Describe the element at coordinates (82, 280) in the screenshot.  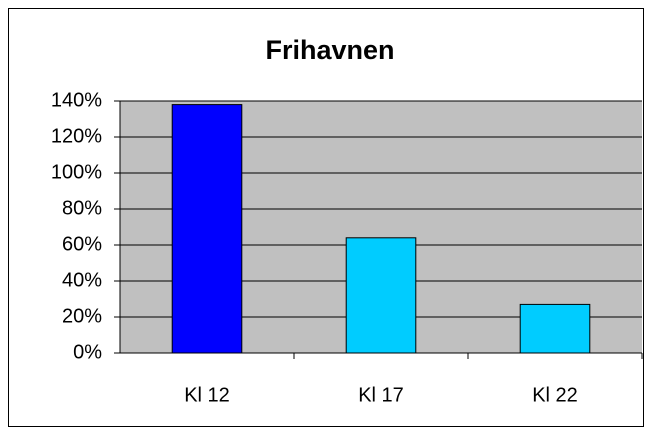
I see `y-tick-label: 40%` at that location.